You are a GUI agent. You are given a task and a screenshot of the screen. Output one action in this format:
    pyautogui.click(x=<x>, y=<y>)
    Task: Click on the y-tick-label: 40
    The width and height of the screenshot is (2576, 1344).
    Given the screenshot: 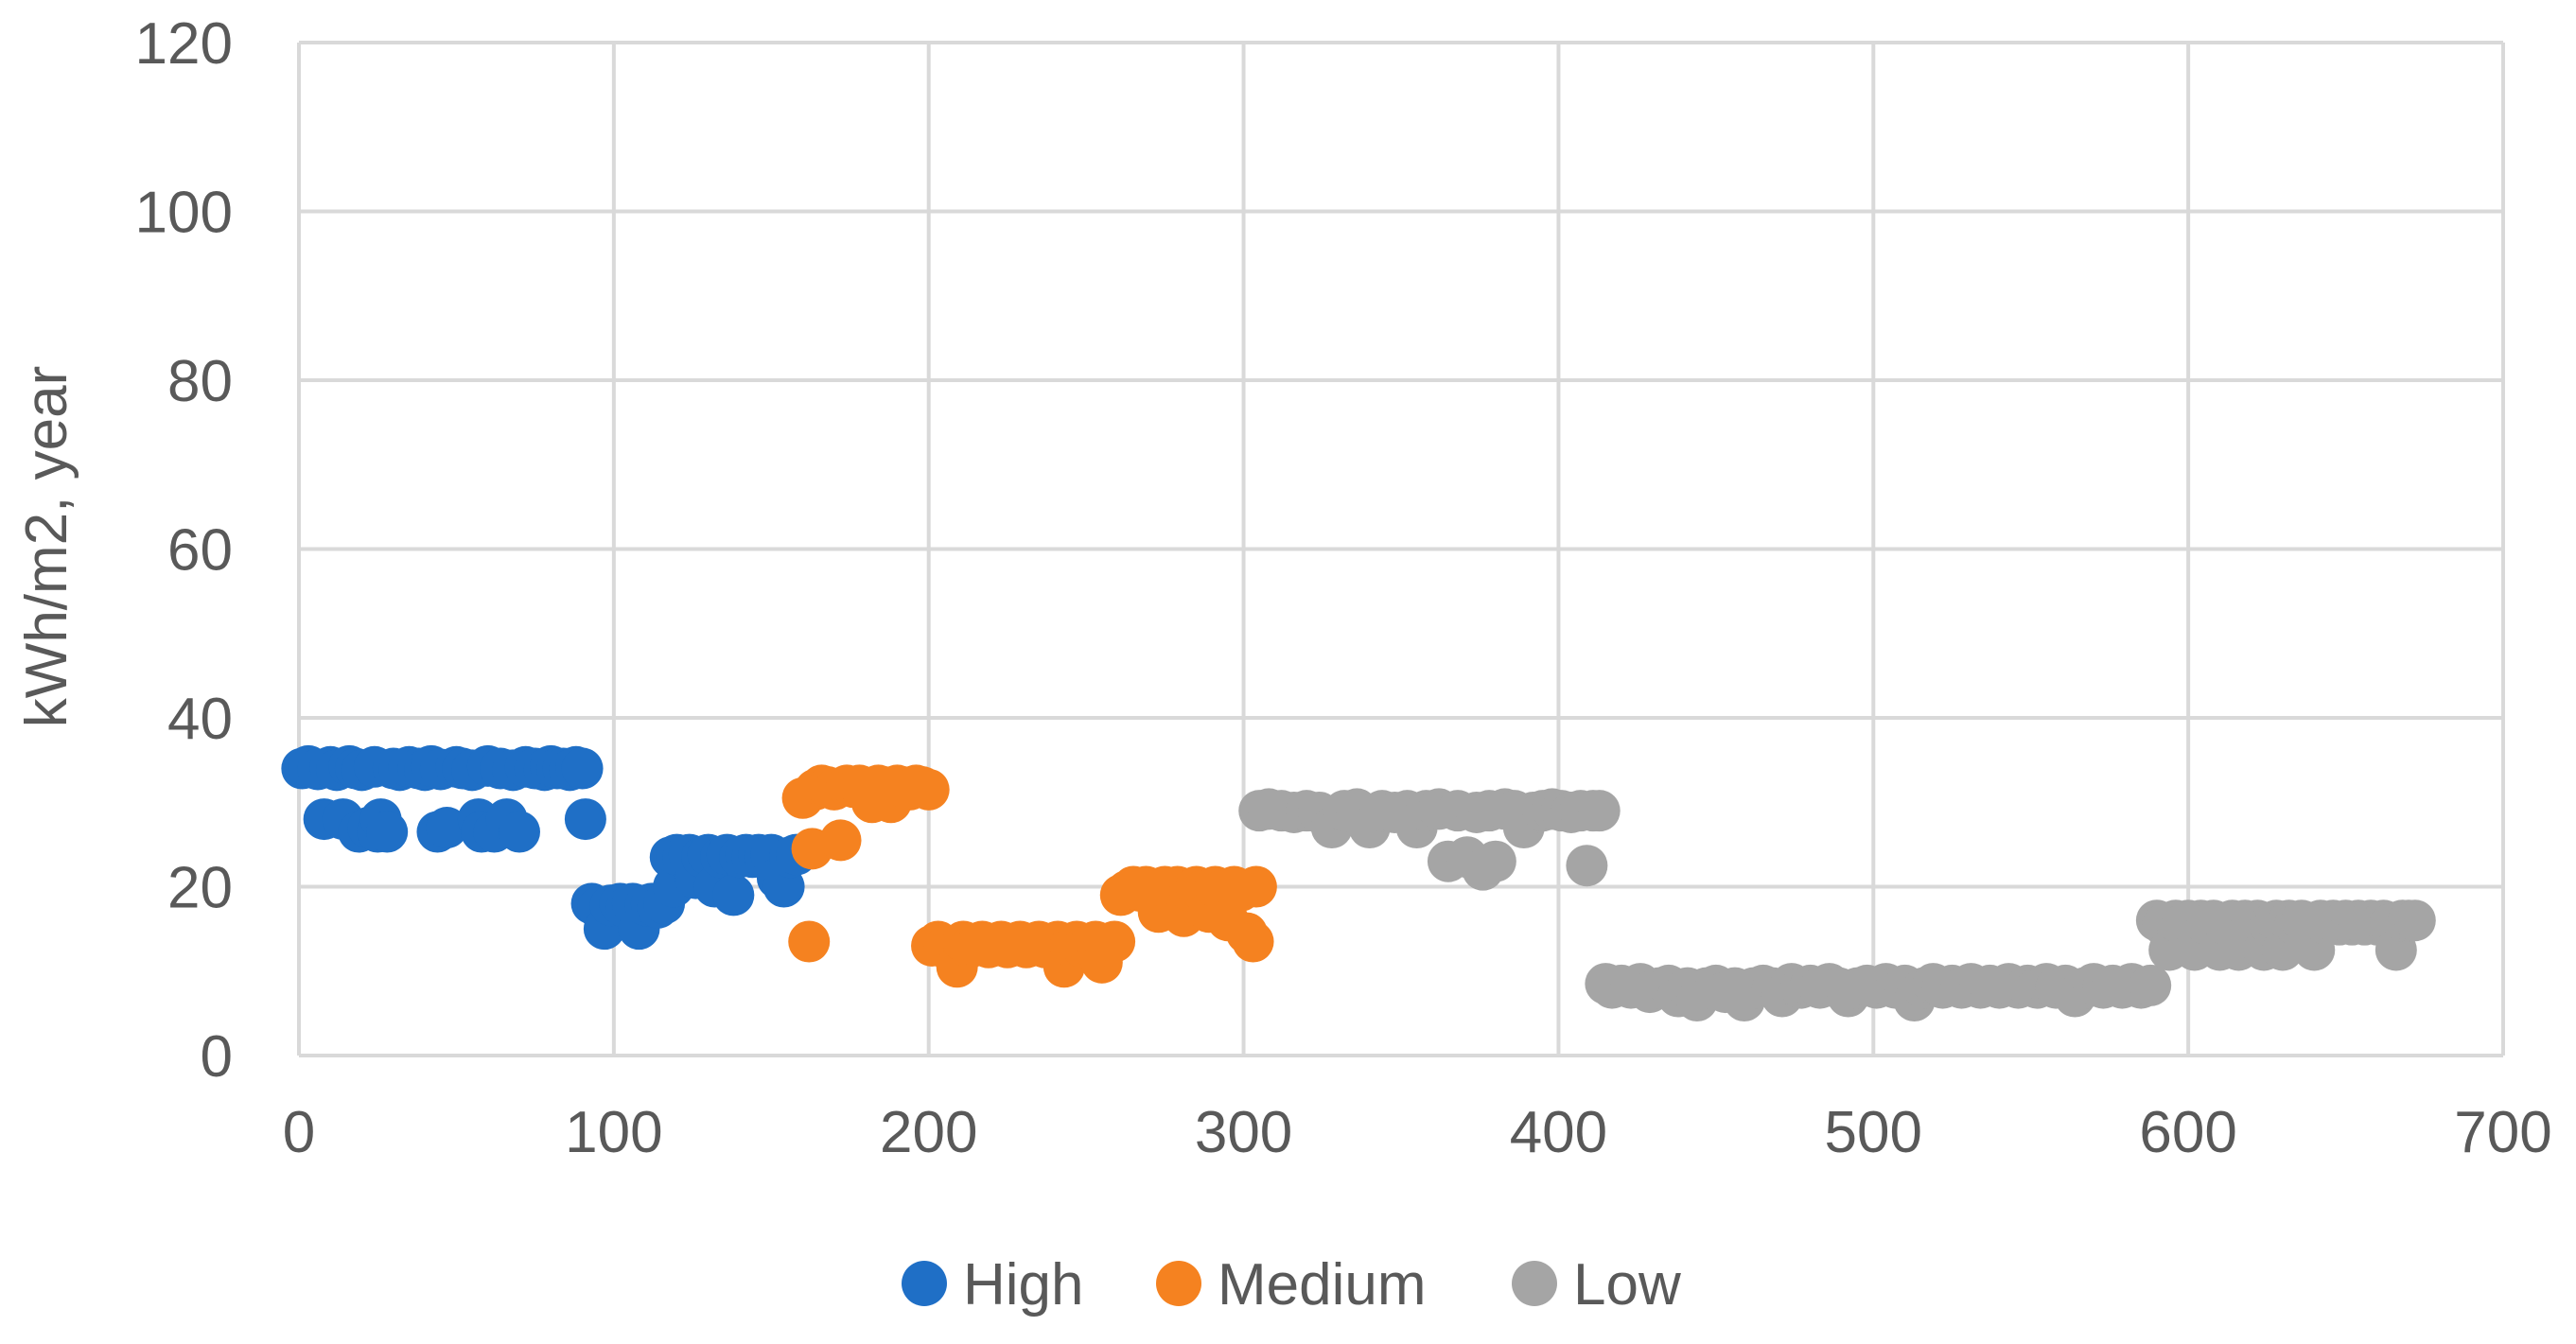 What is the action you would take?
    pyautogui.click(x=200, y=719)
    